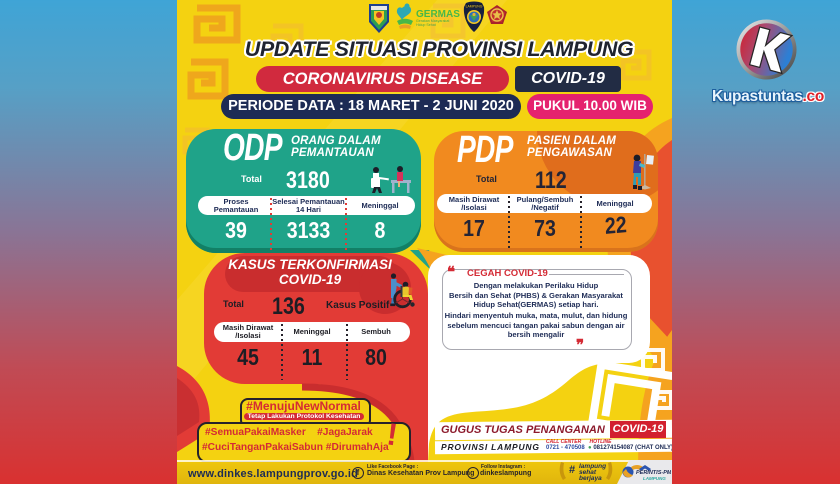 Image resolution: width=840 pixels, height=484 pixels. I want to click on svg-text: GERMAS, so click(438, 14).